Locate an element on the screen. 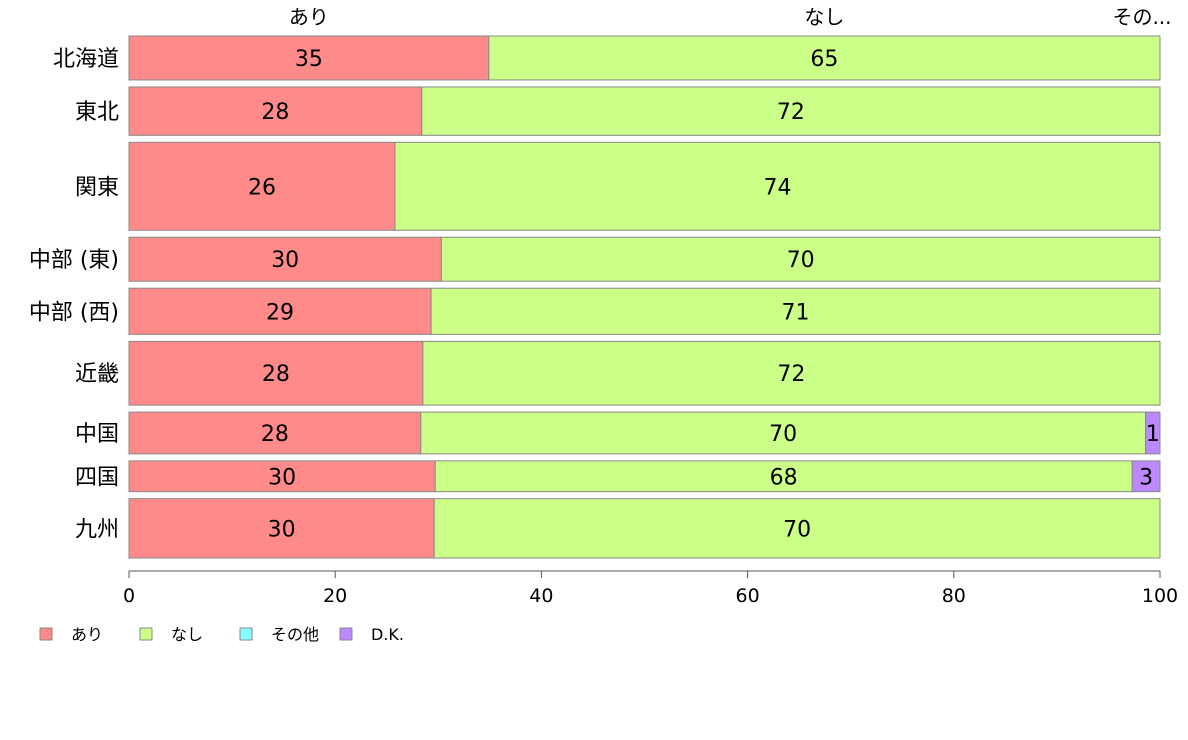 The width and height of the screenshot is (1188, 740). data-label-5-0: 28 is located at coordinates (276, 374).